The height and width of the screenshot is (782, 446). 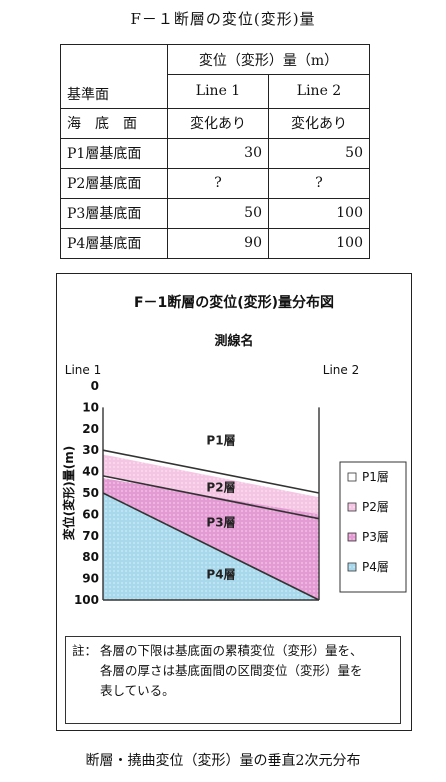 I want to click on x-axis-title: 測線名, so click(x=234, y=341).